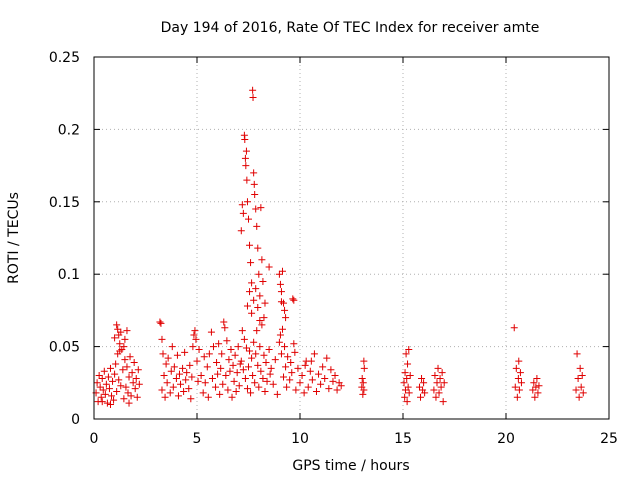 The height and width of the screenshot is (480, 640). I want to click on y-axis-label: ROTI / TECUs, so click(14, 238).